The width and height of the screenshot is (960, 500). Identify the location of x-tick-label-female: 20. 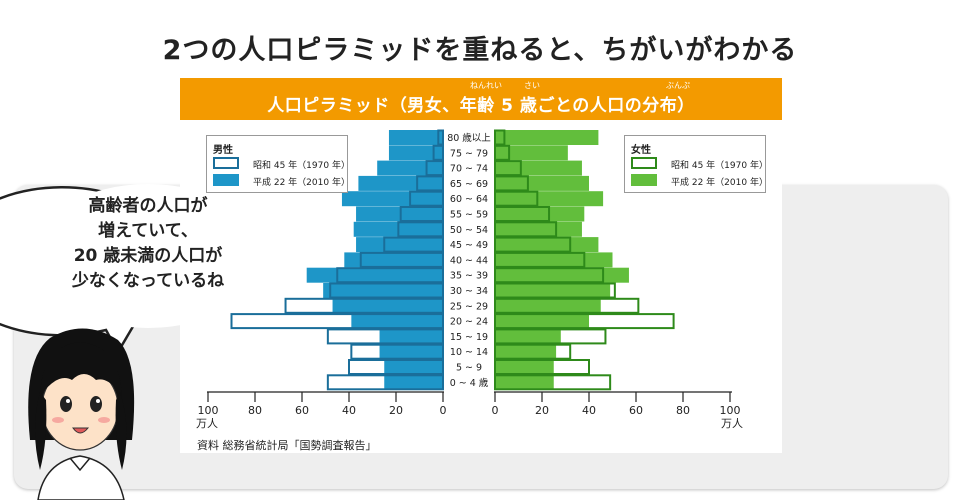
(542, 410).